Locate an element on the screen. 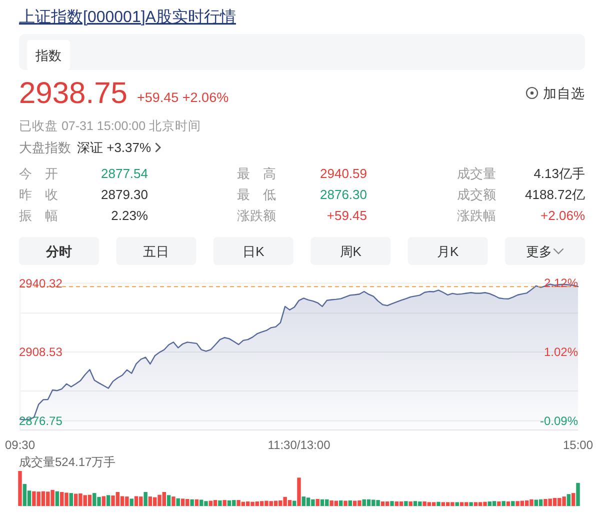  value: +2.06% is located at coordinates (562, 215).